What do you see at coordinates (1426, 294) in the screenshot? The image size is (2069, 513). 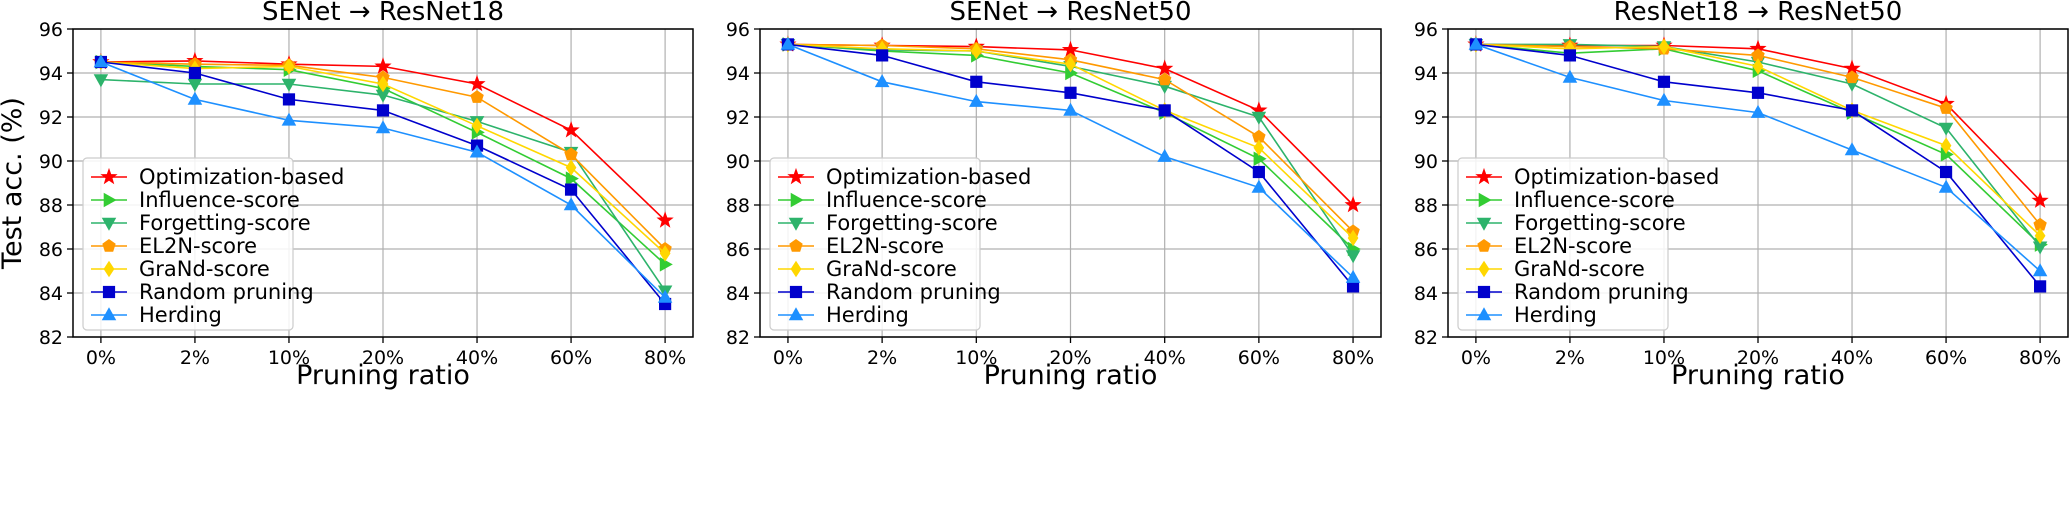 I see `y-tick-label: 84` at bounding box center [1426, 294].